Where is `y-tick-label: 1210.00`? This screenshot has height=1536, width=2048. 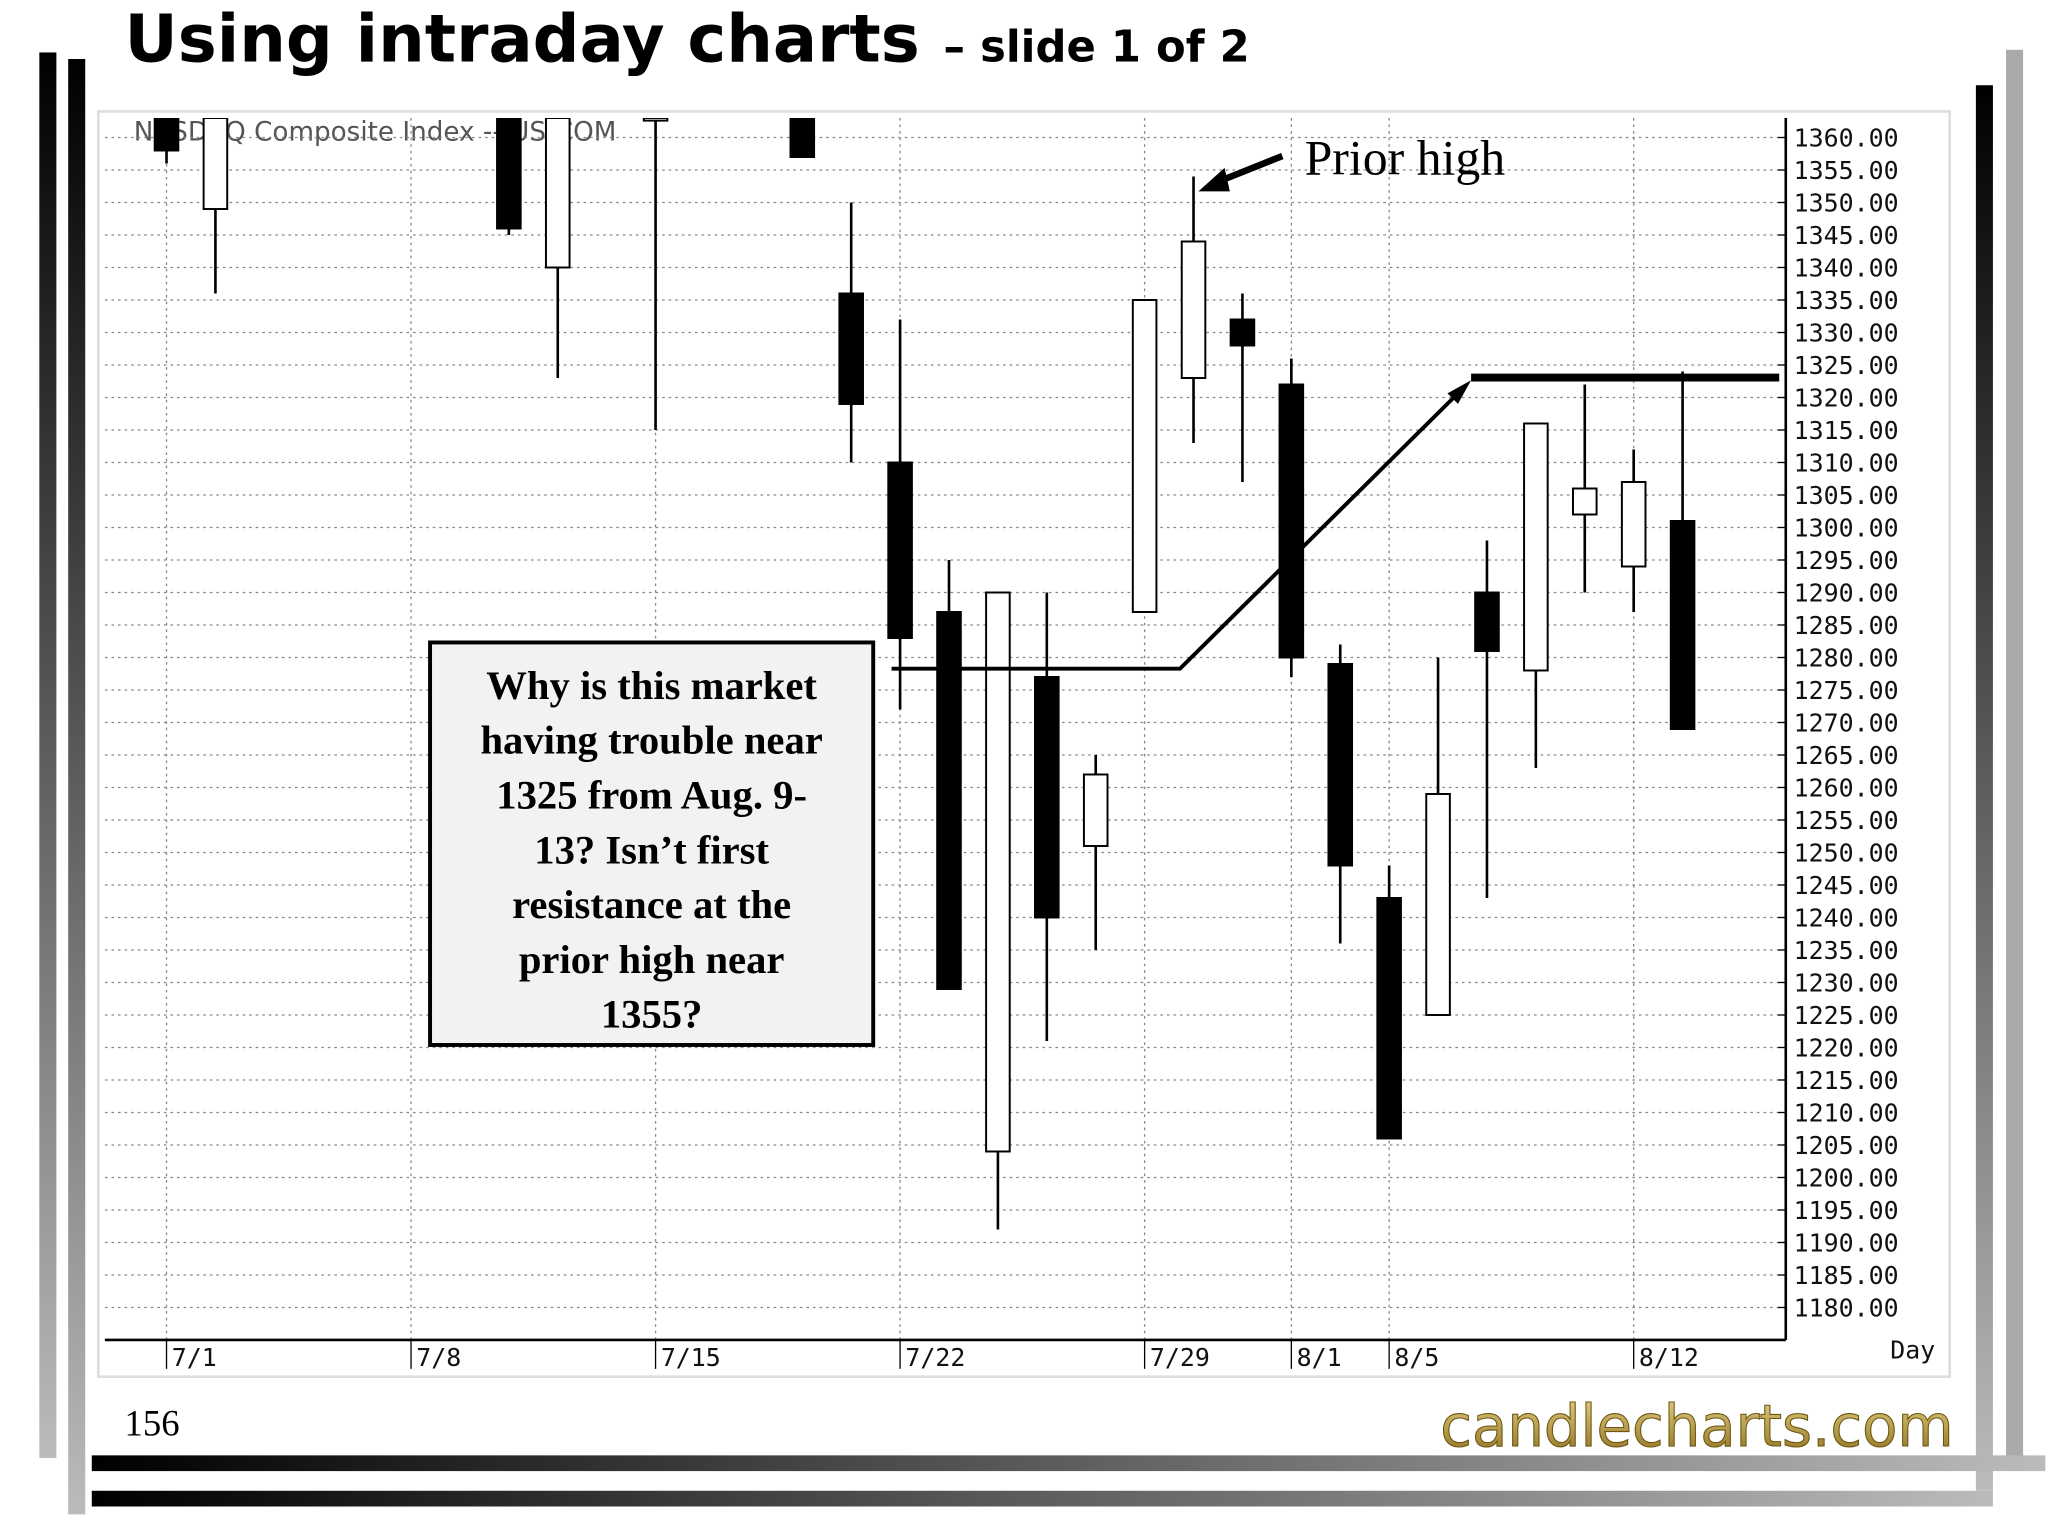 y-tick-label: 1210.00 is located at coordinates (1846, 1113).